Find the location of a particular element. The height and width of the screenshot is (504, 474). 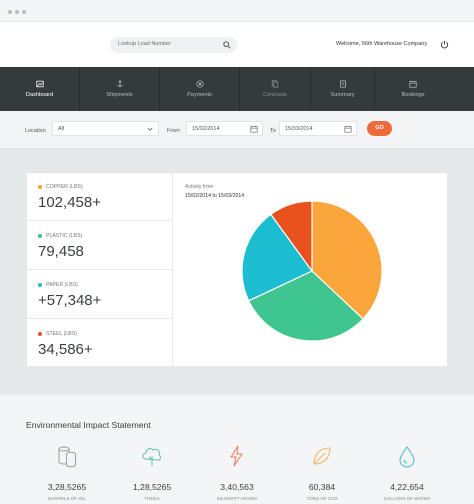

activity-pie-chart is located at coordinates (312, 271).